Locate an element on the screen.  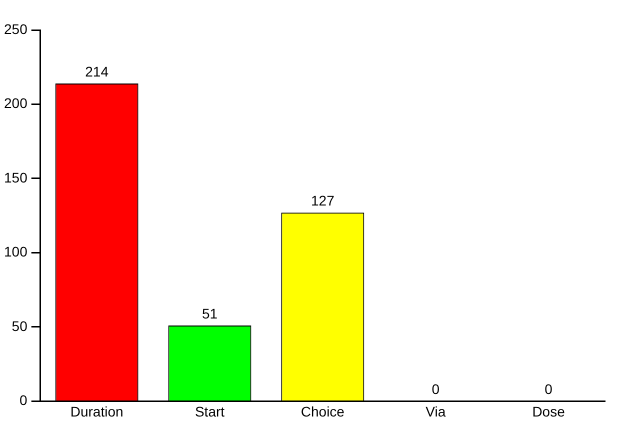
y-tick-label: 0 is located at coordinates (24, 400).